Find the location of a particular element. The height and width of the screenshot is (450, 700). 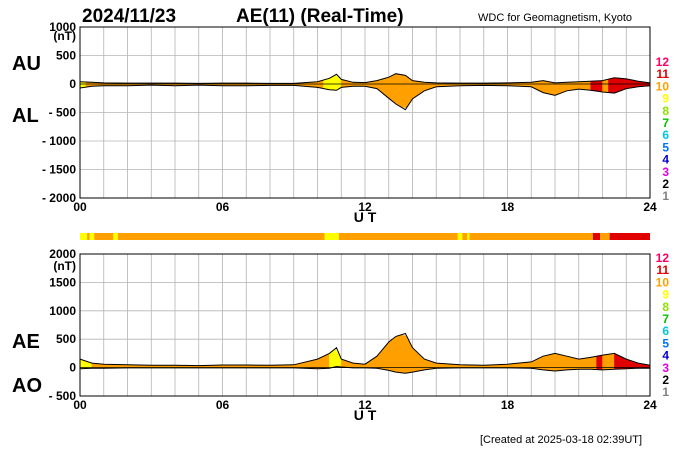

au_al-x-axis-label: U T is located at coordinates (365, 217).